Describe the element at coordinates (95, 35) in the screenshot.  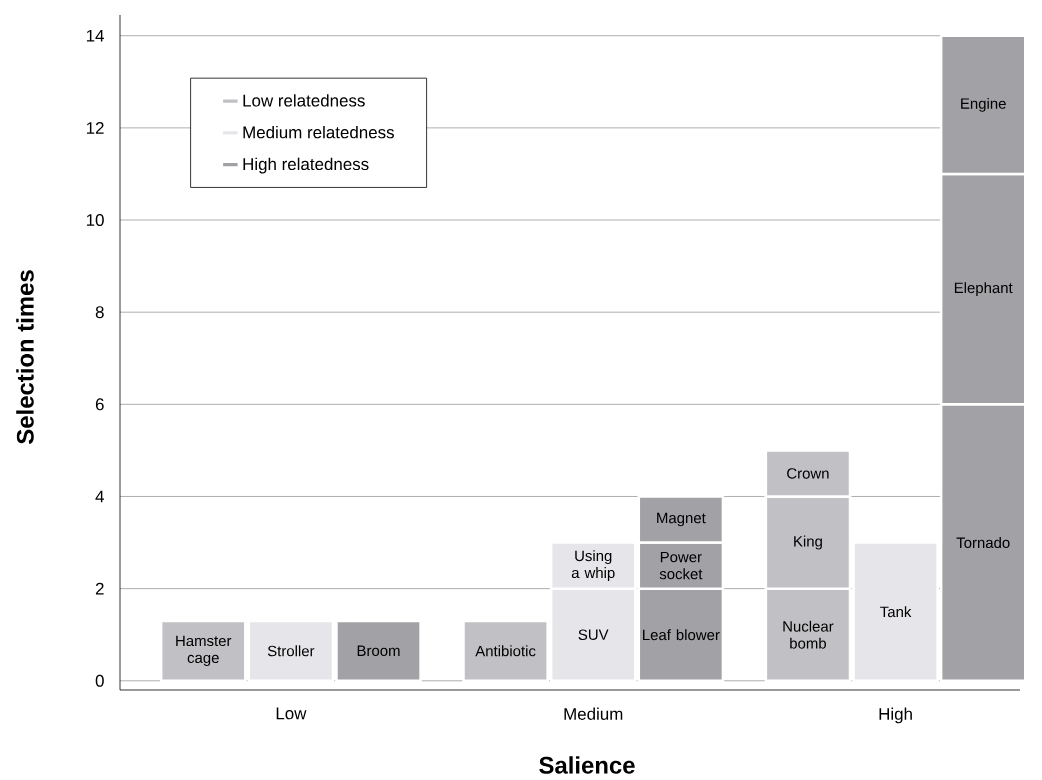
I see `y-tick-label: 14` at that location.